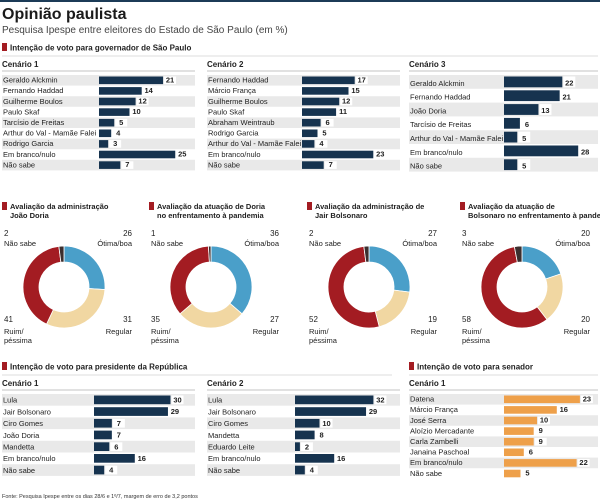  What do you see at coordinates (19, 164) in the screenshot?
I see `gov-c1-category-label: Não sabe` at bounding box center [19, 164].